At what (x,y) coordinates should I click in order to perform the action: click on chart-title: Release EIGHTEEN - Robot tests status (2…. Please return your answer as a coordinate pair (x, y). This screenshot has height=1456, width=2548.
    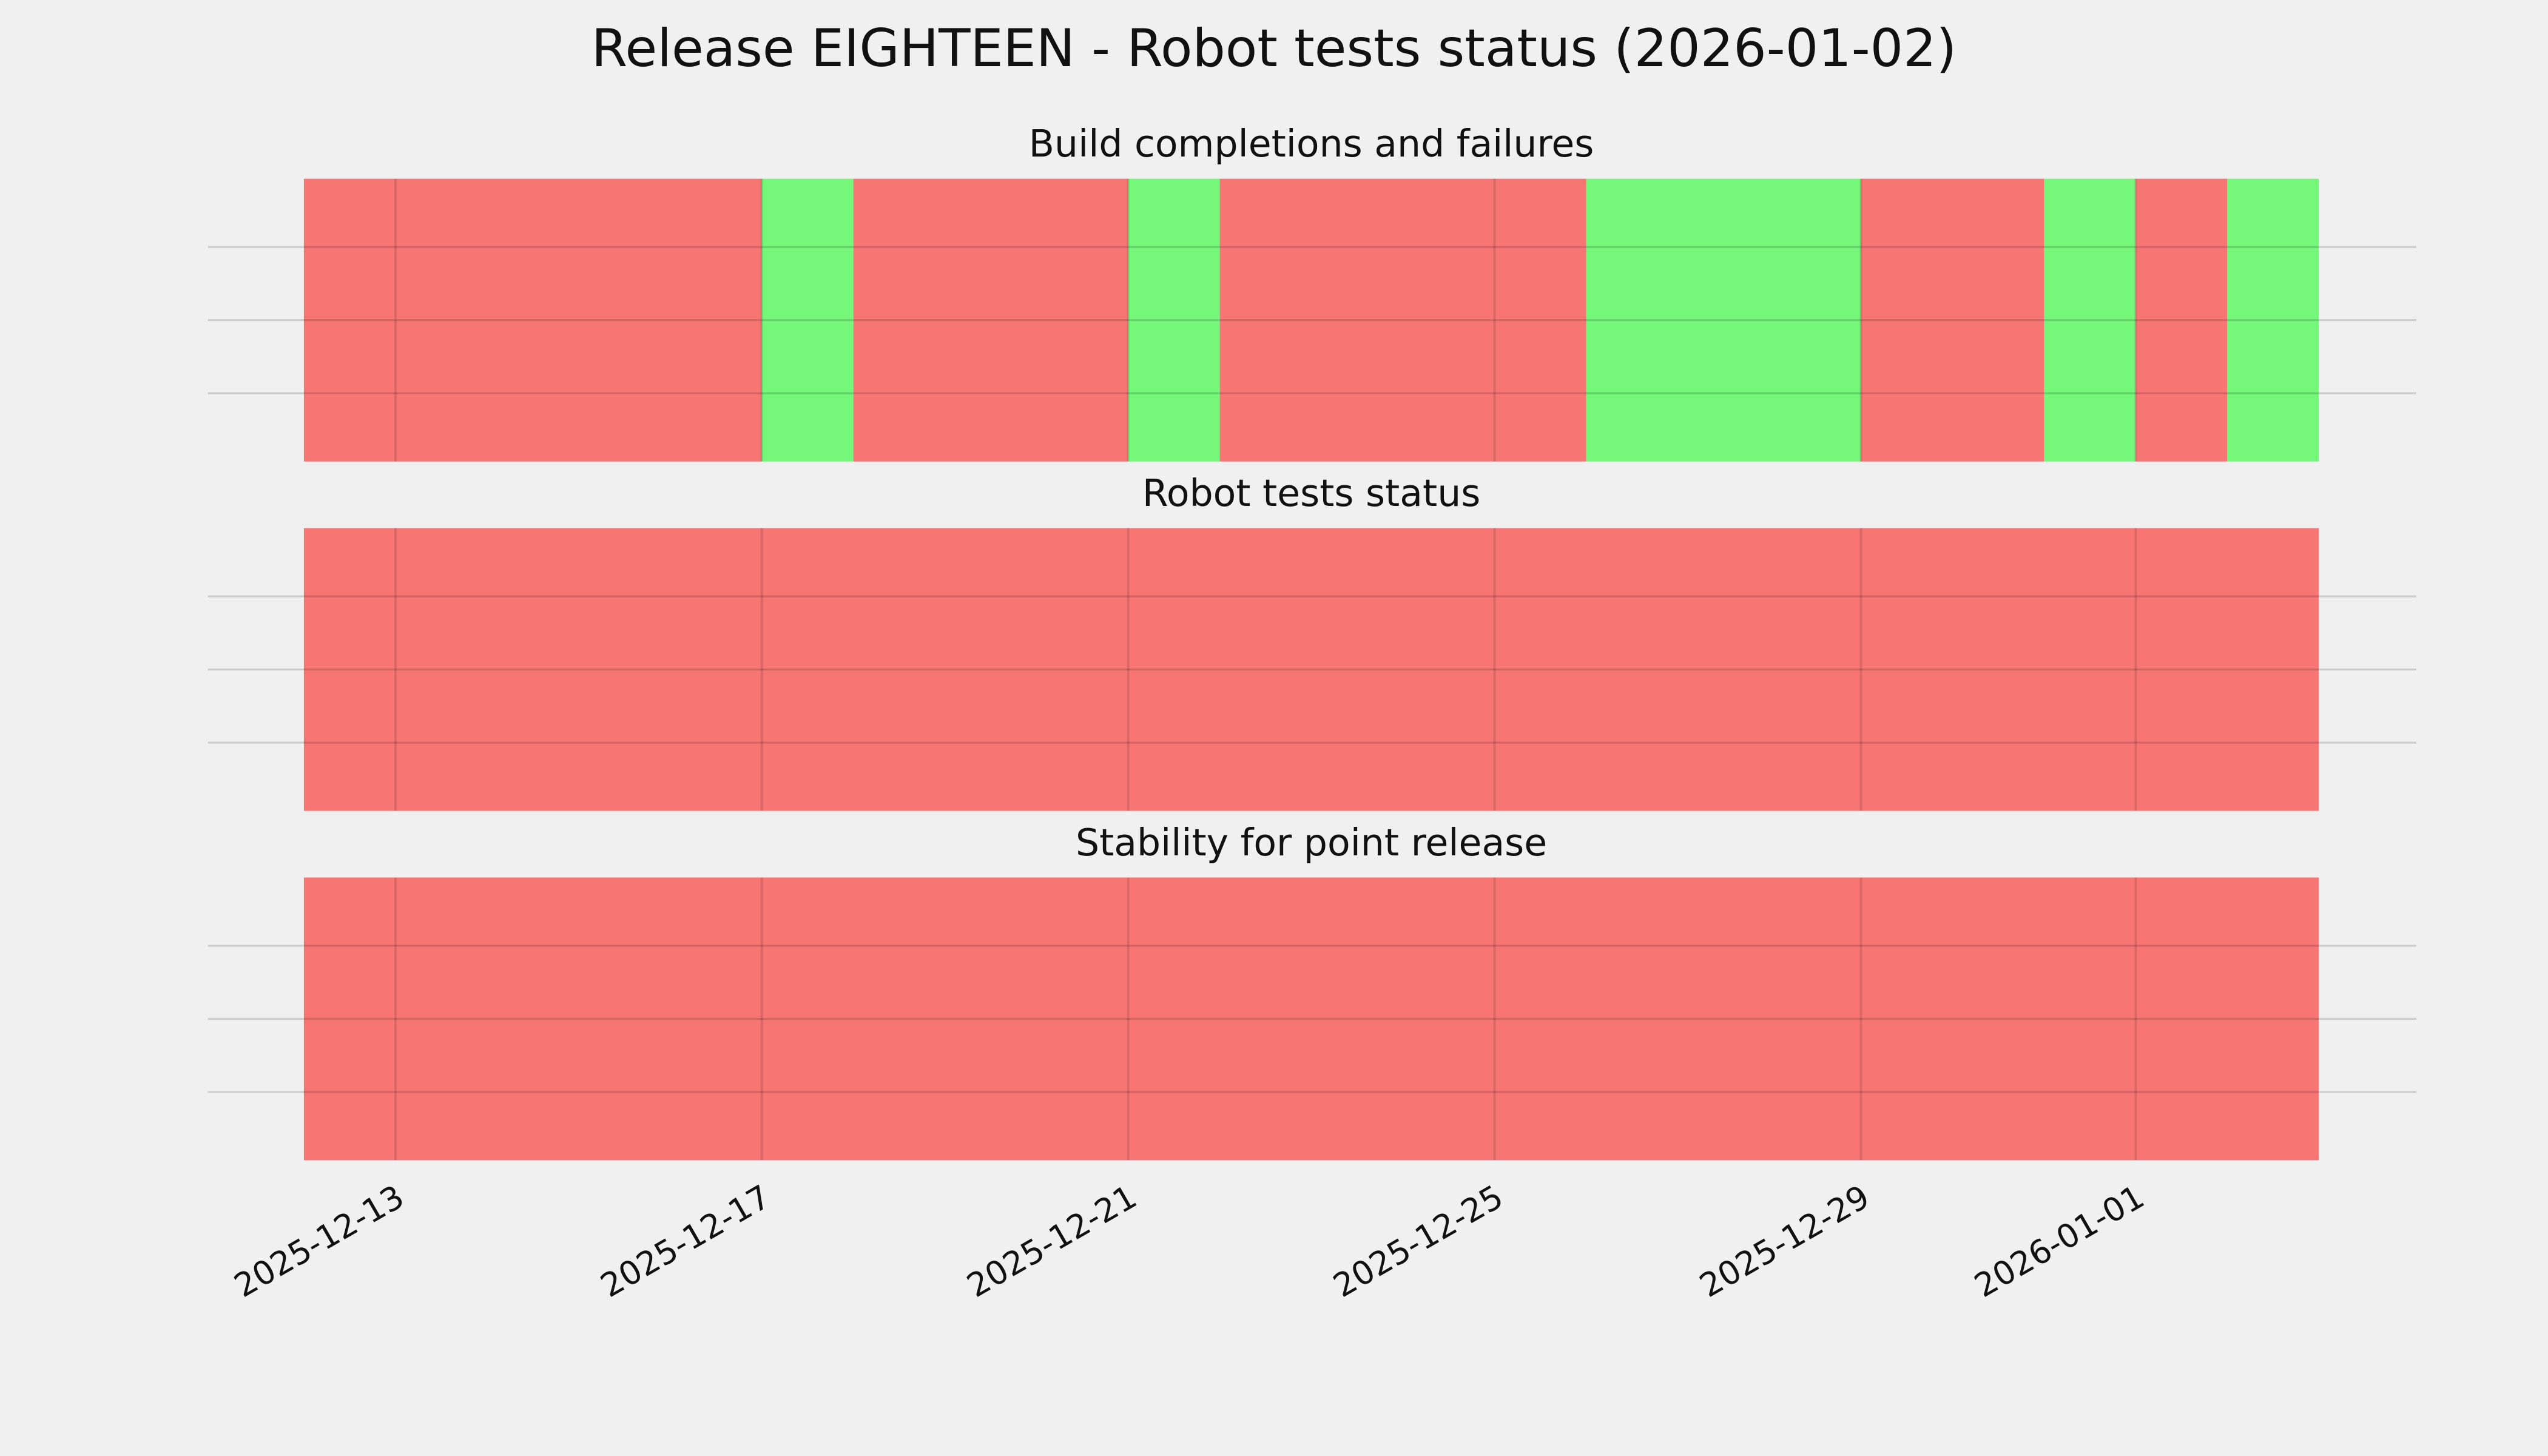
    Looking at the image, I should click on (1274, 48).